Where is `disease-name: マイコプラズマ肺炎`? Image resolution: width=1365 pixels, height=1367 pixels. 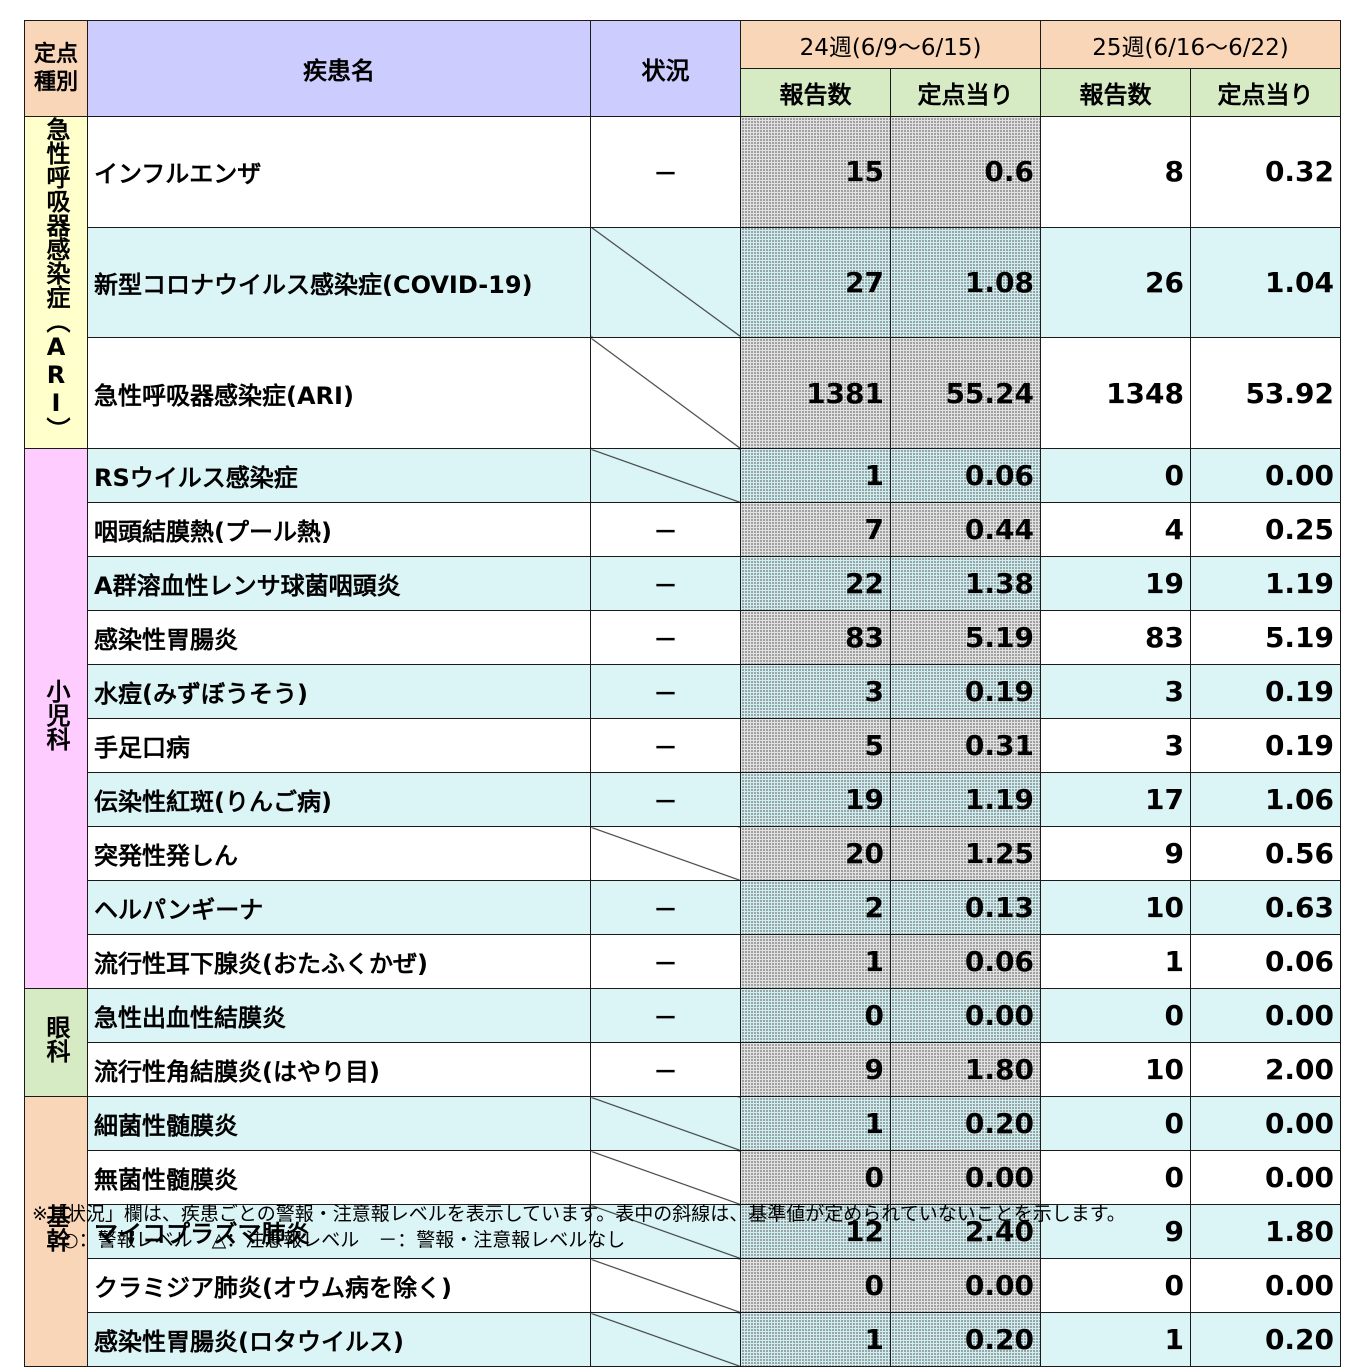
disease-name: マイコプラズマ肺炎 is located at coordinates (339, 1231).